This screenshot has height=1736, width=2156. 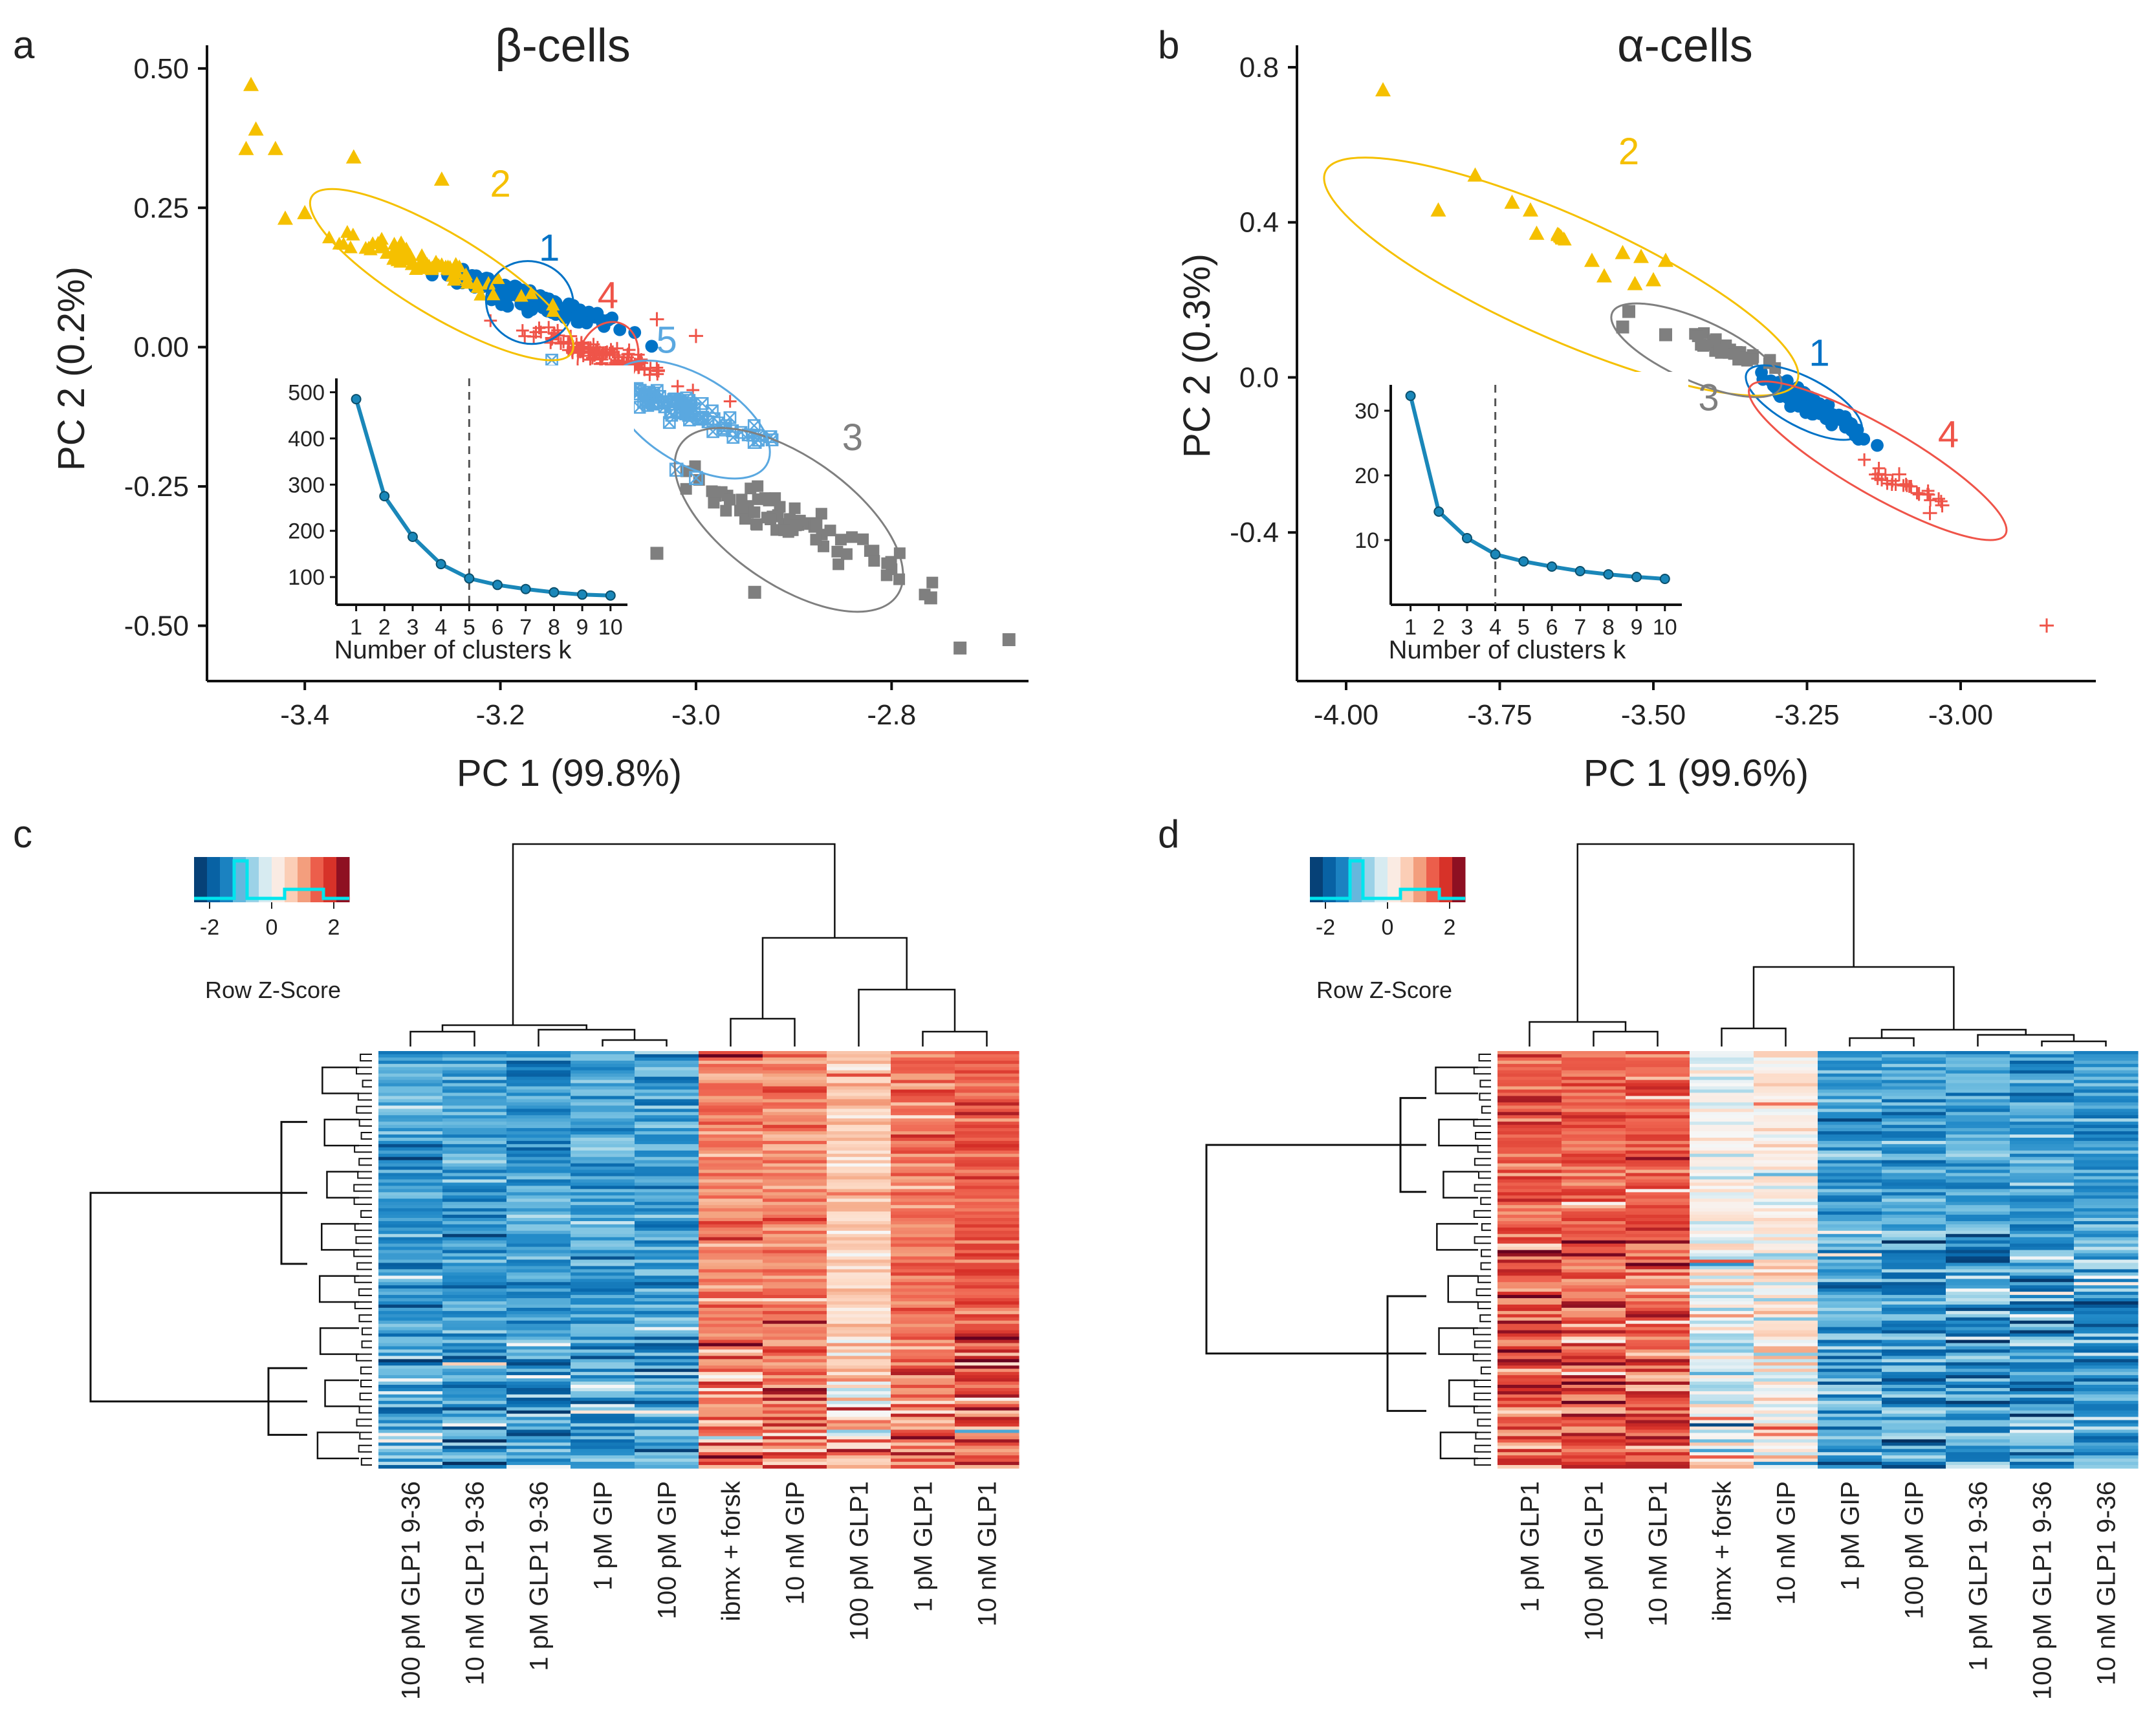 I want to click on data-point-square, so click(x=830, y=531).